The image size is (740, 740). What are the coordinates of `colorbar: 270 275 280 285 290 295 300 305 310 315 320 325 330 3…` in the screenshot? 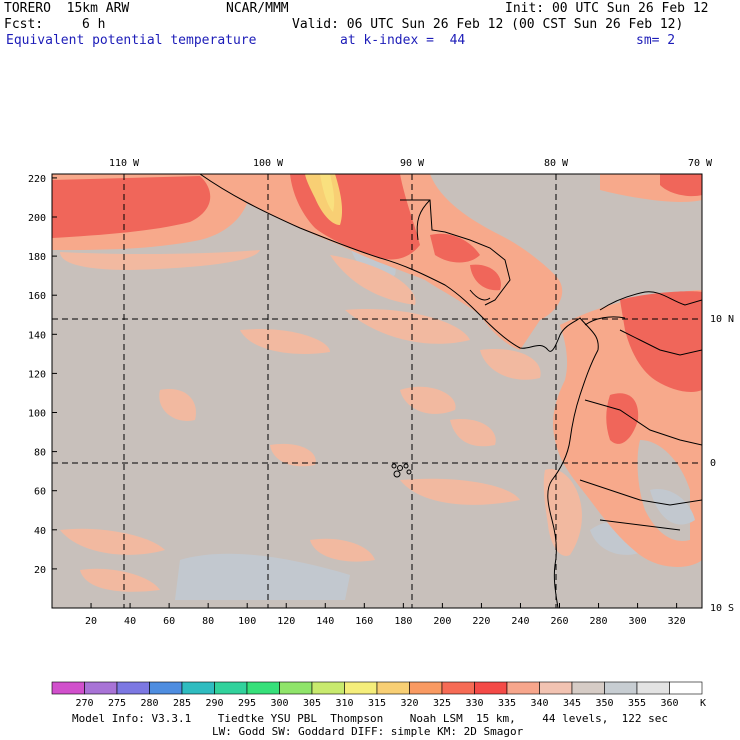 It's located at (378, 695).